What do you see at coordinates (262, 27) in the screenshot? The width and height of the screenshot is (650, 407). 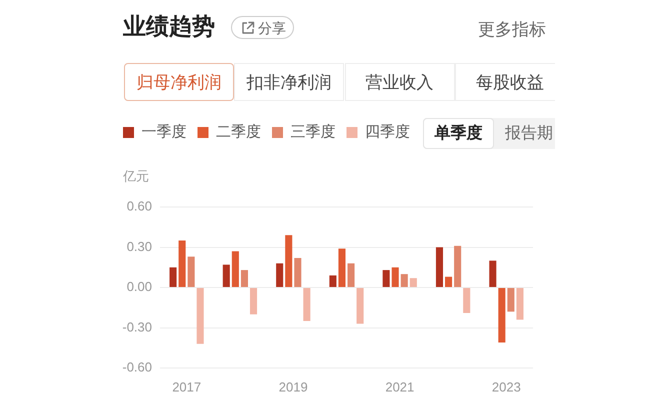 I see `share-button: 分享` at bounding box center [262, 27].